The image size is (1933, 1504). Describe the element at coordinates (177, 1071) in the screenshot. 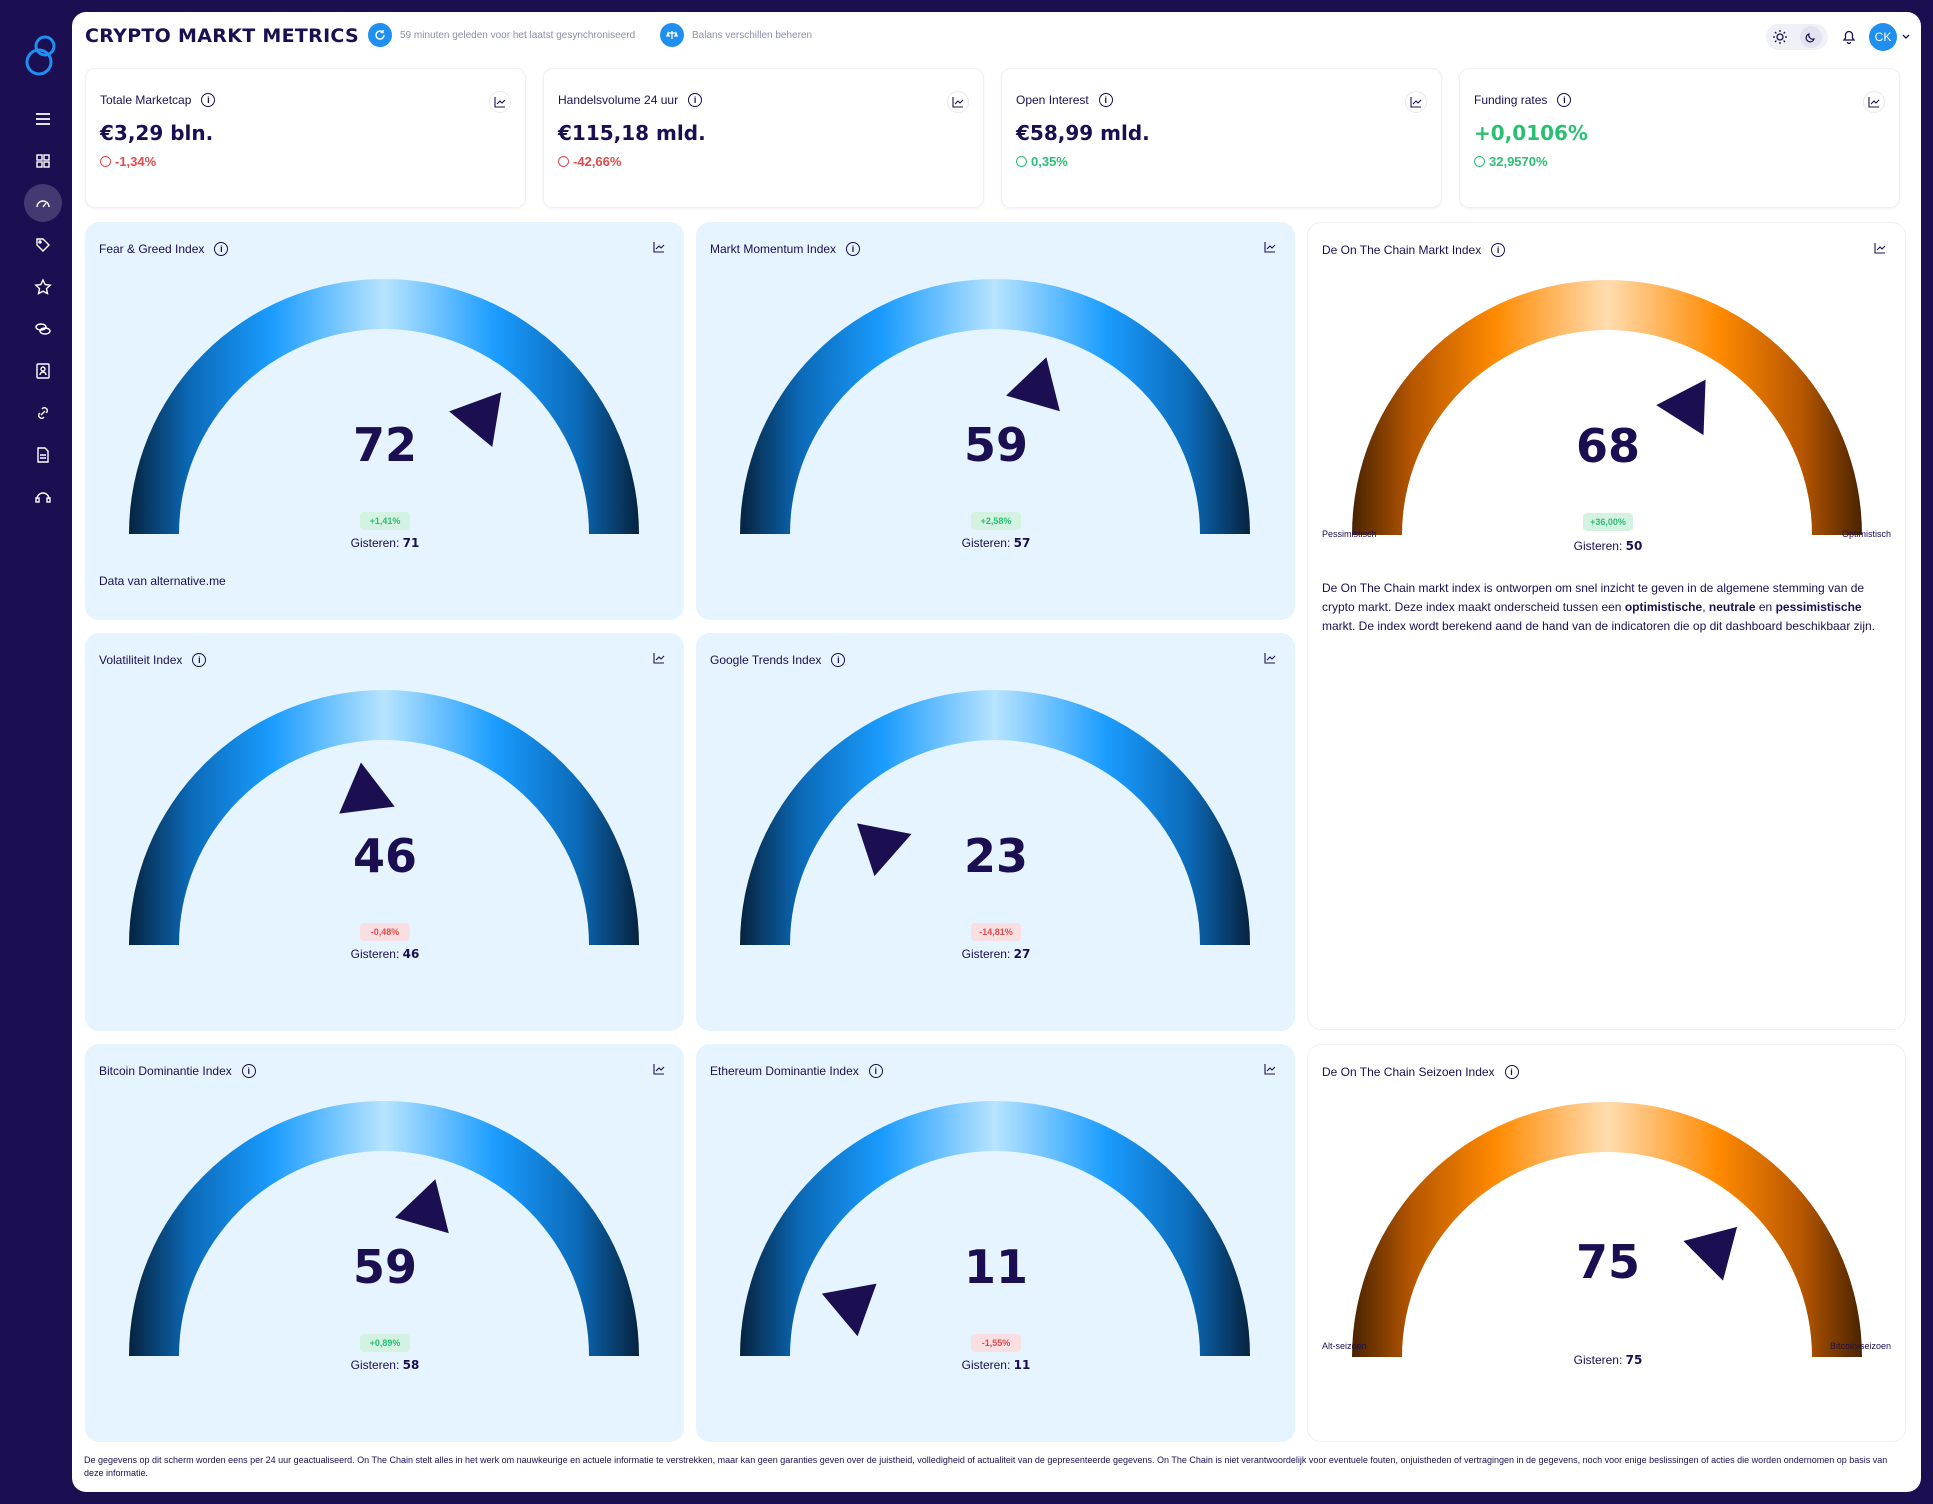

I see `gauge-title: Bitcoin Dominantie Index i` at that location.